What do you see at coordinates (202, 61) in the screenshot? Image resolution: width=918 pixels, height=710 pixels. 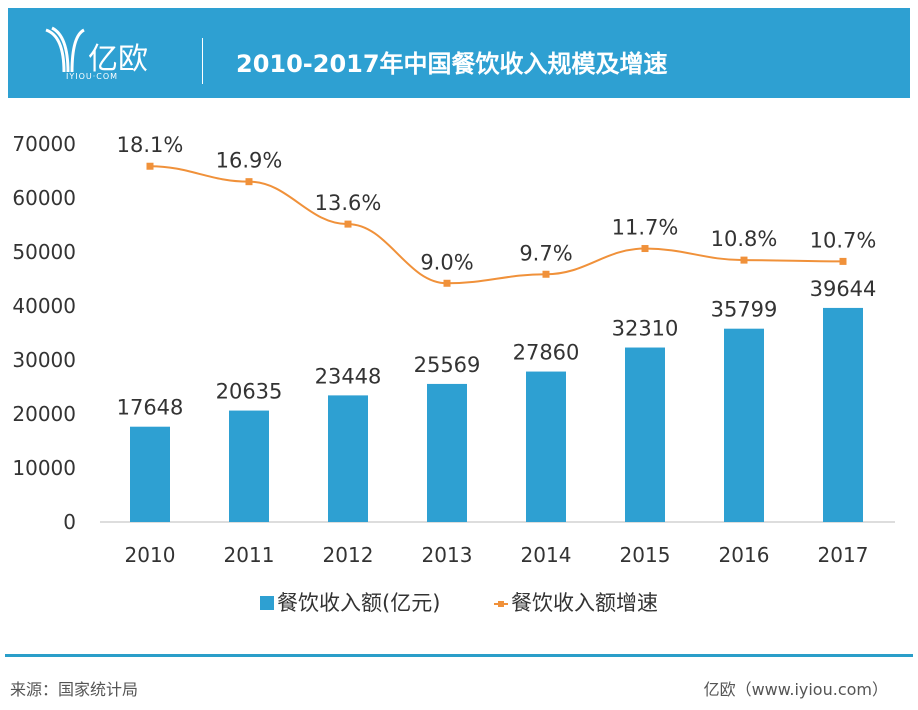 I see `header-divider` at bounding box center [202, 61].